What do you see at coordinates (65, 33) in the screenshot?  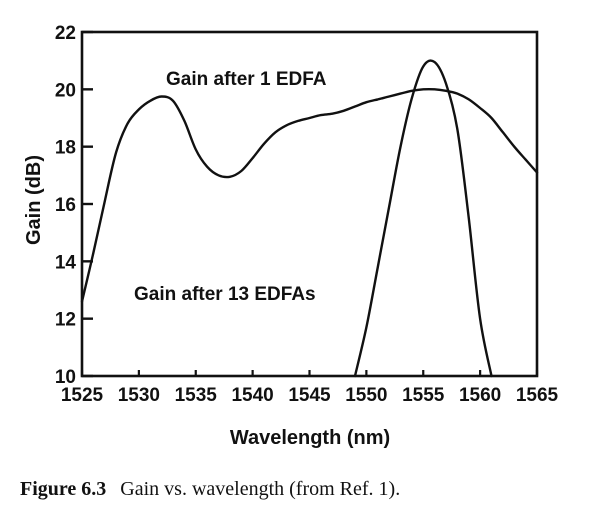 I see `y-tick-label: 22` at bounding box center [65, 33].